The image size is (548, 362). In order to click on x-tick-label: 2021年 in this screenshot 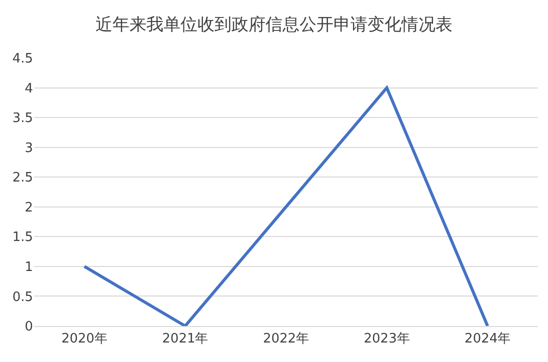, I will do `click(185, 339)`.